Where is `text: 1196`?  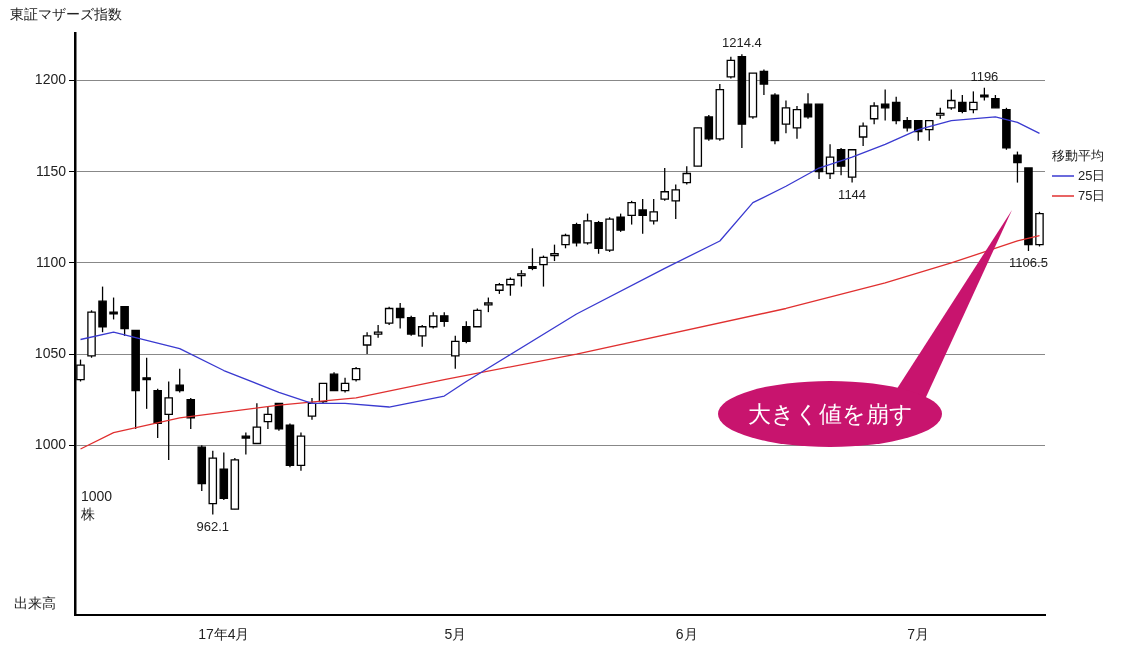
text: 1196 is located at coordinates (984, 76).